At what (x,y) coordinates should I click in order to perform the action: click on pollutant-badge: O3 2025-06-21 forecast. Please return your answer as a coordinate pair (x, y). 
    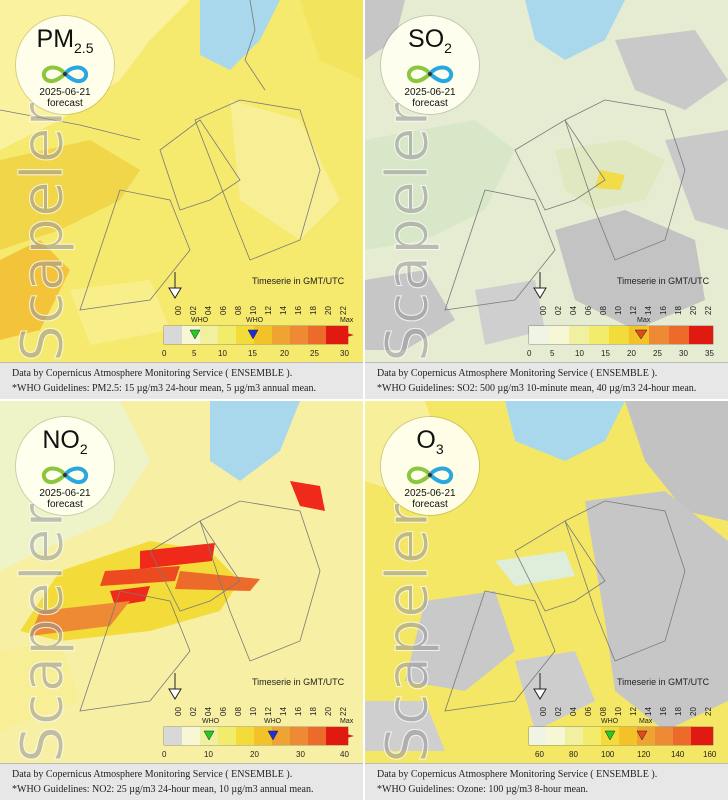
    Looking at the image, I should click on (430, 466).